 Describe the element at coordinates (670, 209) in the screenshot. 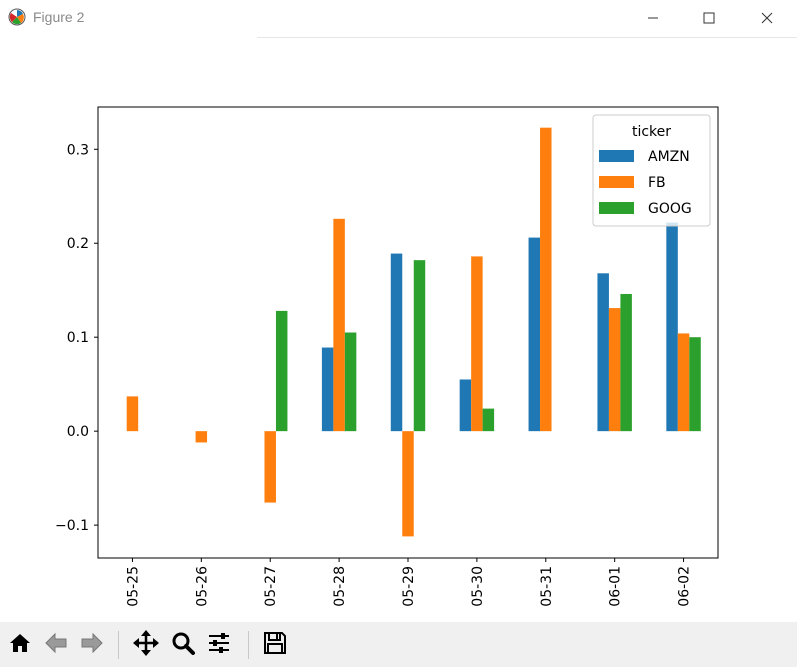

I see `legend-label-goog: GOOG` at that location.